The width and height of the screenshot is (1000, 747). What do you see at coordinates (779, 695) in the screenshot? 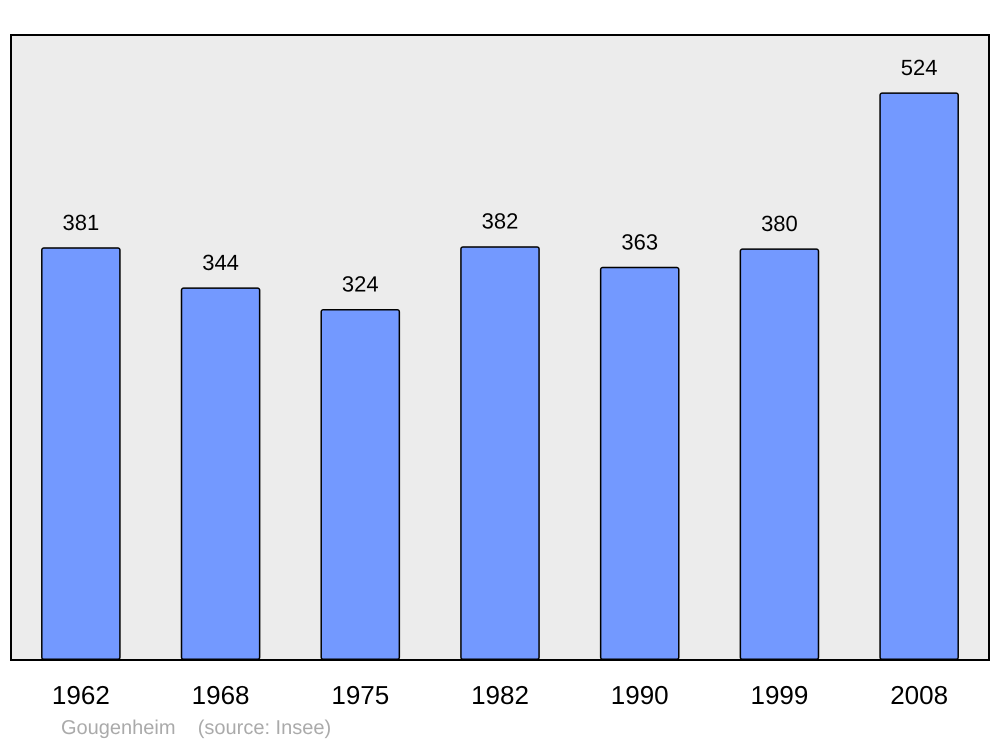
I see `x-tick-label: 1999` at bounding box center [779, 695].